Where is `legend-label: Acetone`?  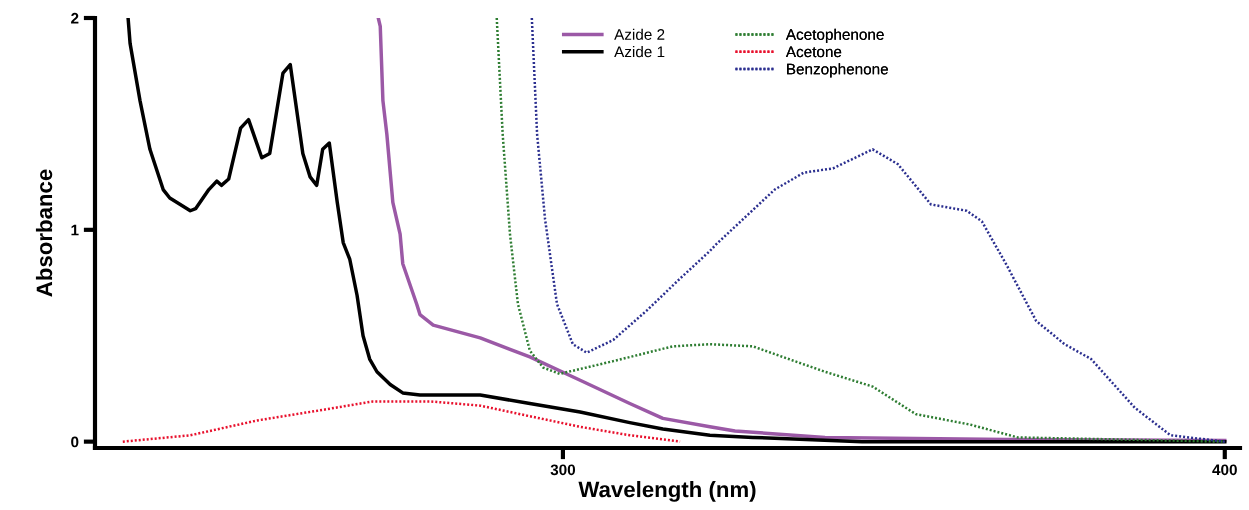 legend-label: Acetone is located at coordinates (813, 52).